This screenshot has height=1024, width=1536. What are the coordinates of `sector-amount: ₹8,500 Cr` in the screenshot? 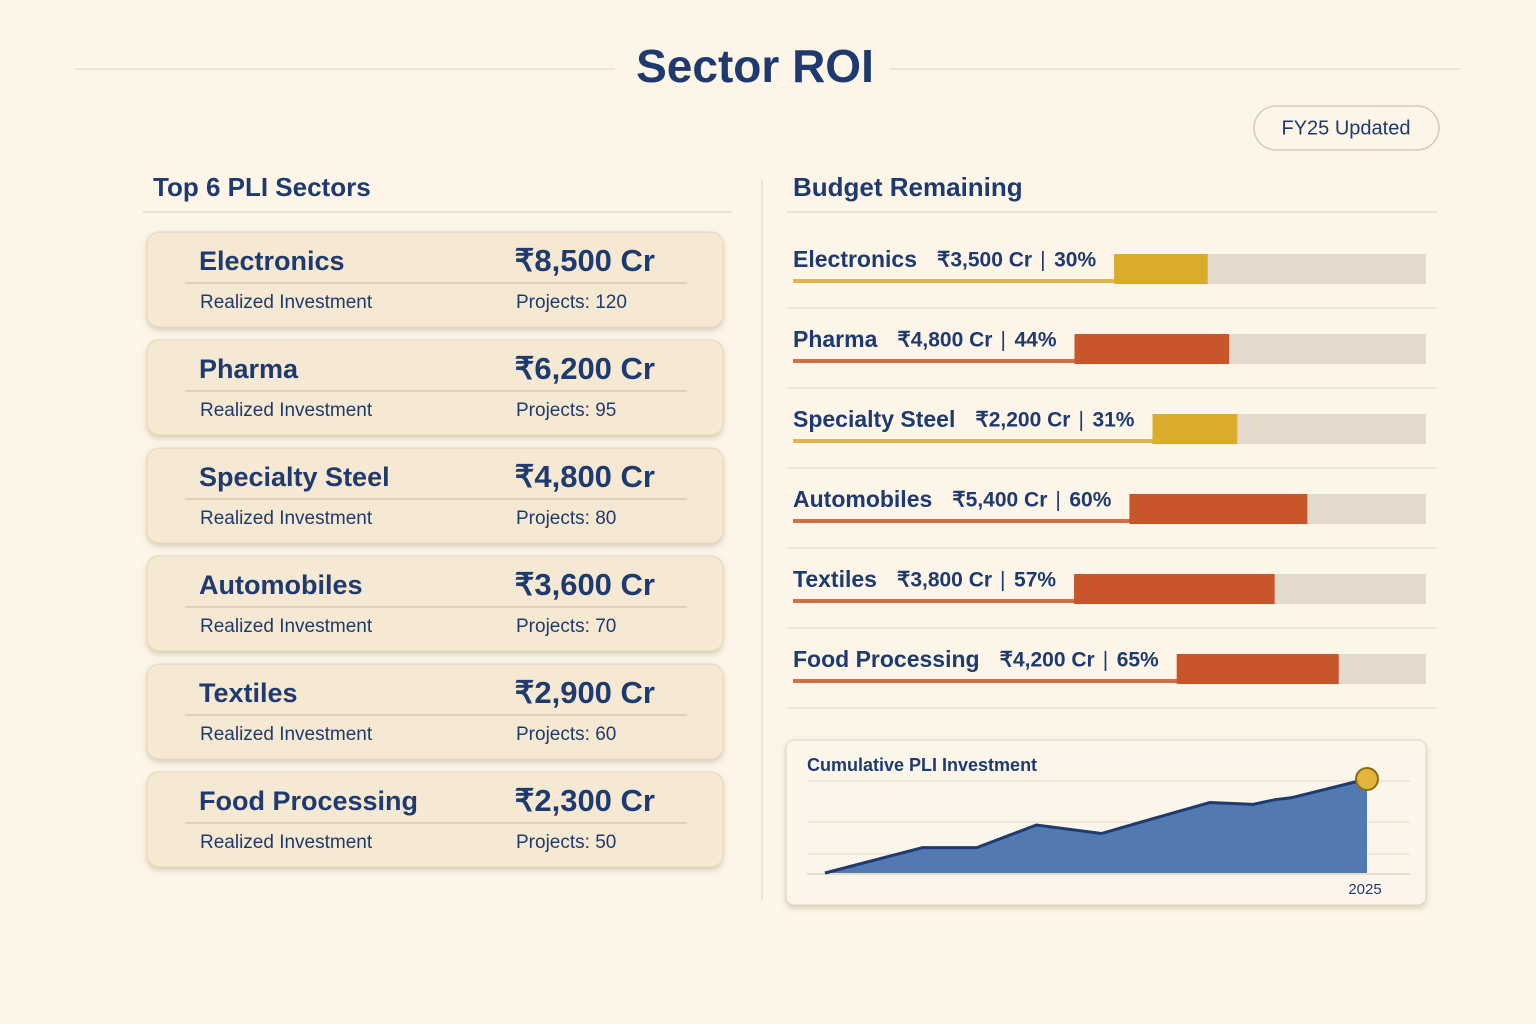 It's located at (585, 260).